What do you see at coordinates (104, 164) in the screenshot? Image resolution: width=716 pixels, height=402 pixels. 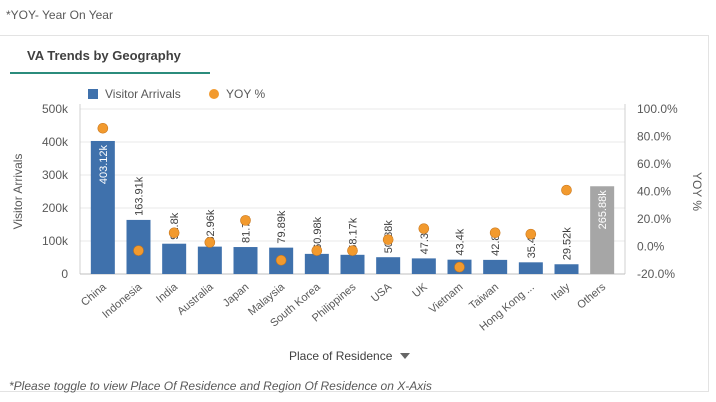 I see `bar-value-label: 403.12k` at bounding box center [104, 164].